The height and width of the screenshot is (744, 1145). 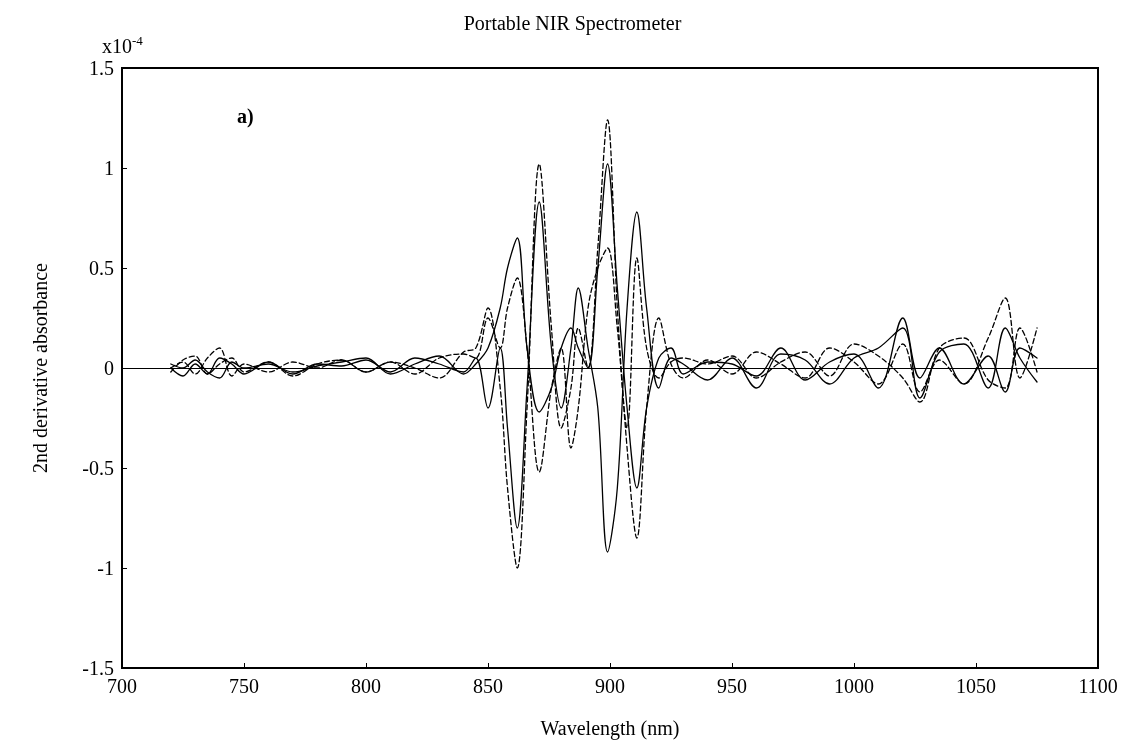 I want to click on y-axis-title: 2nd derivative absorbance, so click(x=40, y=367).